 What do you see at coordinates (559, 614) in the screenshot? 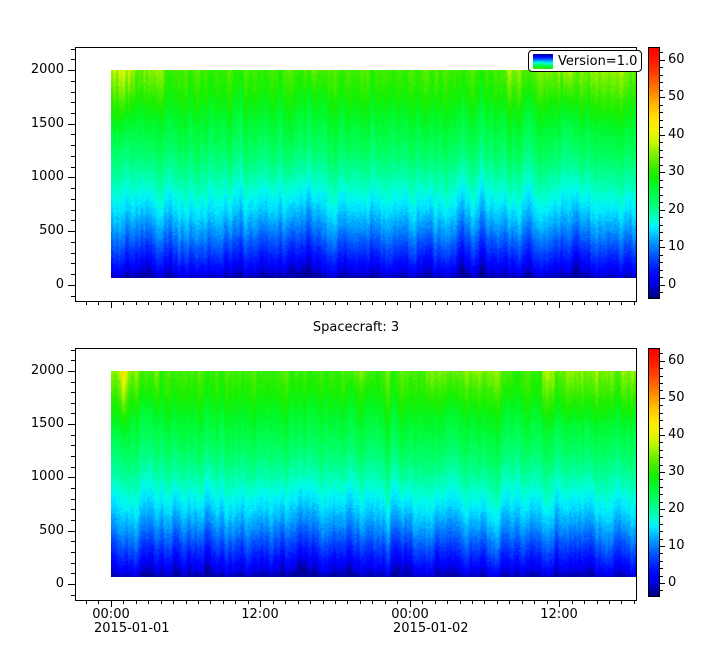
I see `x-tick-label: 12:00` at bounding box center [559, 614].